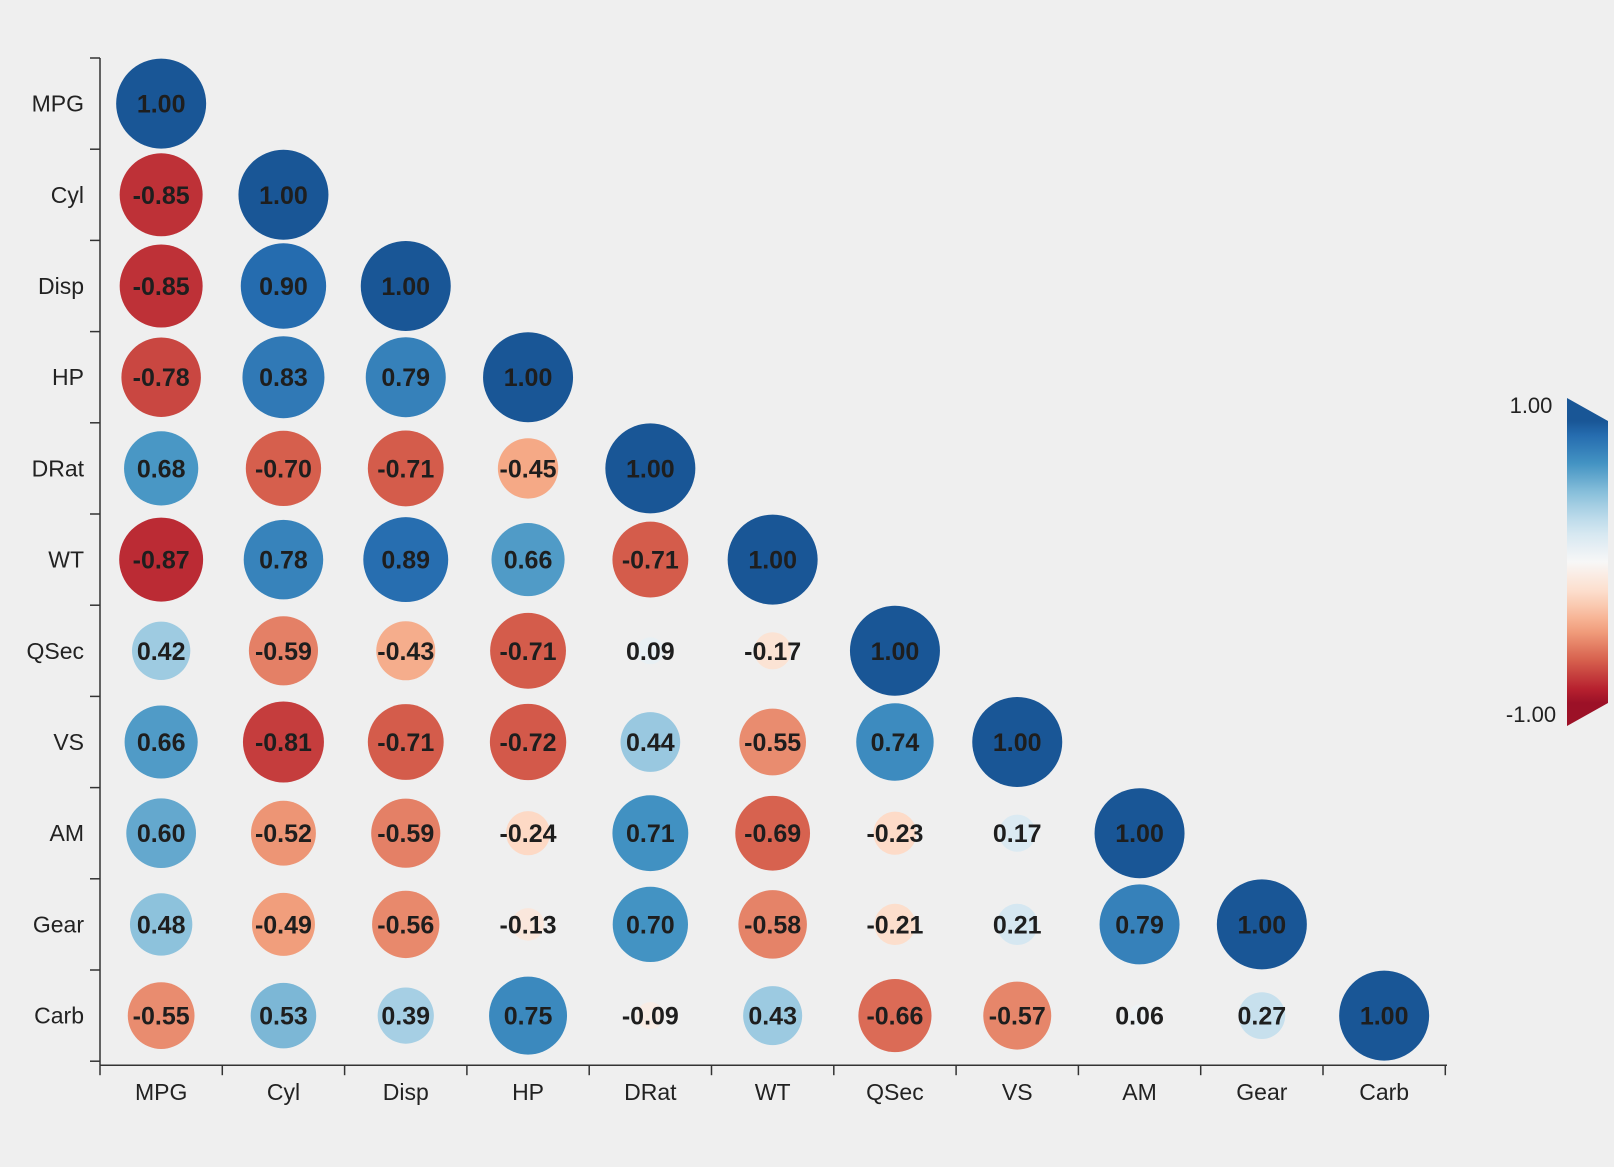 This screenshot has height=1167, width=1614. I want to click on correlation-value: -0.17, so click(772, 652).